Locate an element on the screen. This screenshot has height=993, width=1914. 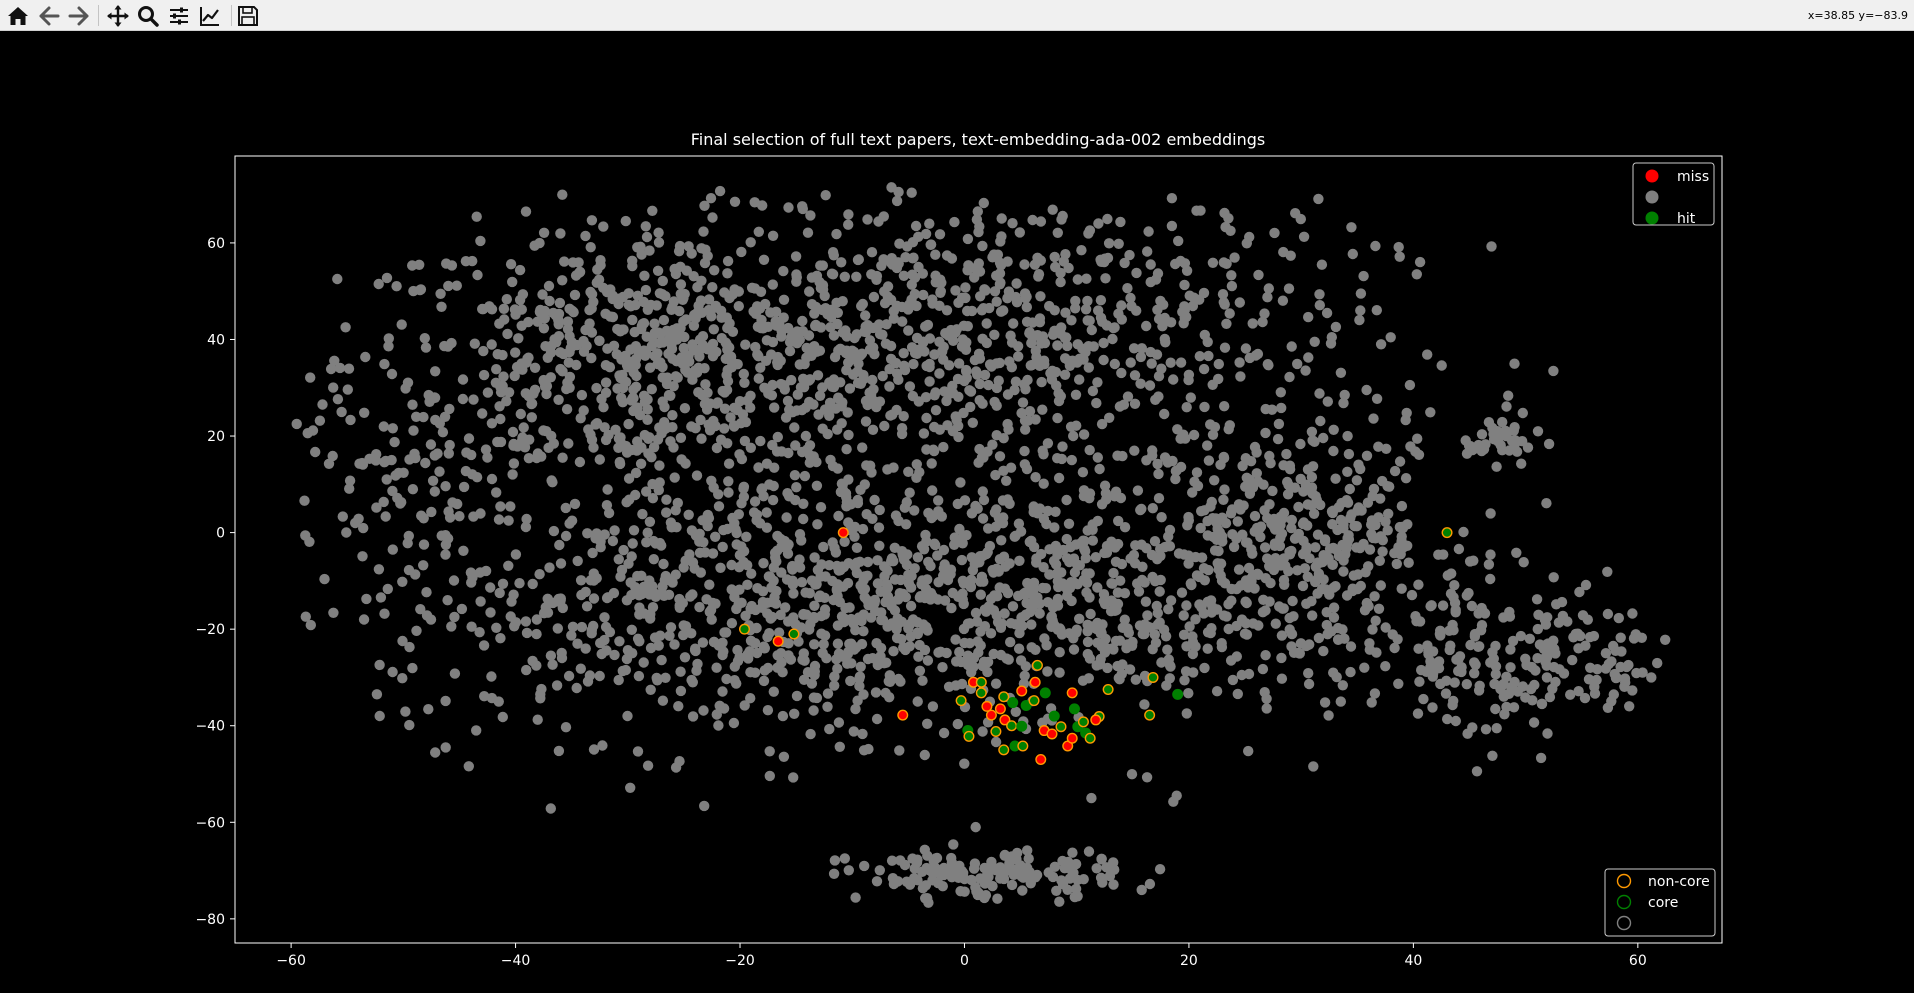
pan-button is located at coordinates (118, 15).